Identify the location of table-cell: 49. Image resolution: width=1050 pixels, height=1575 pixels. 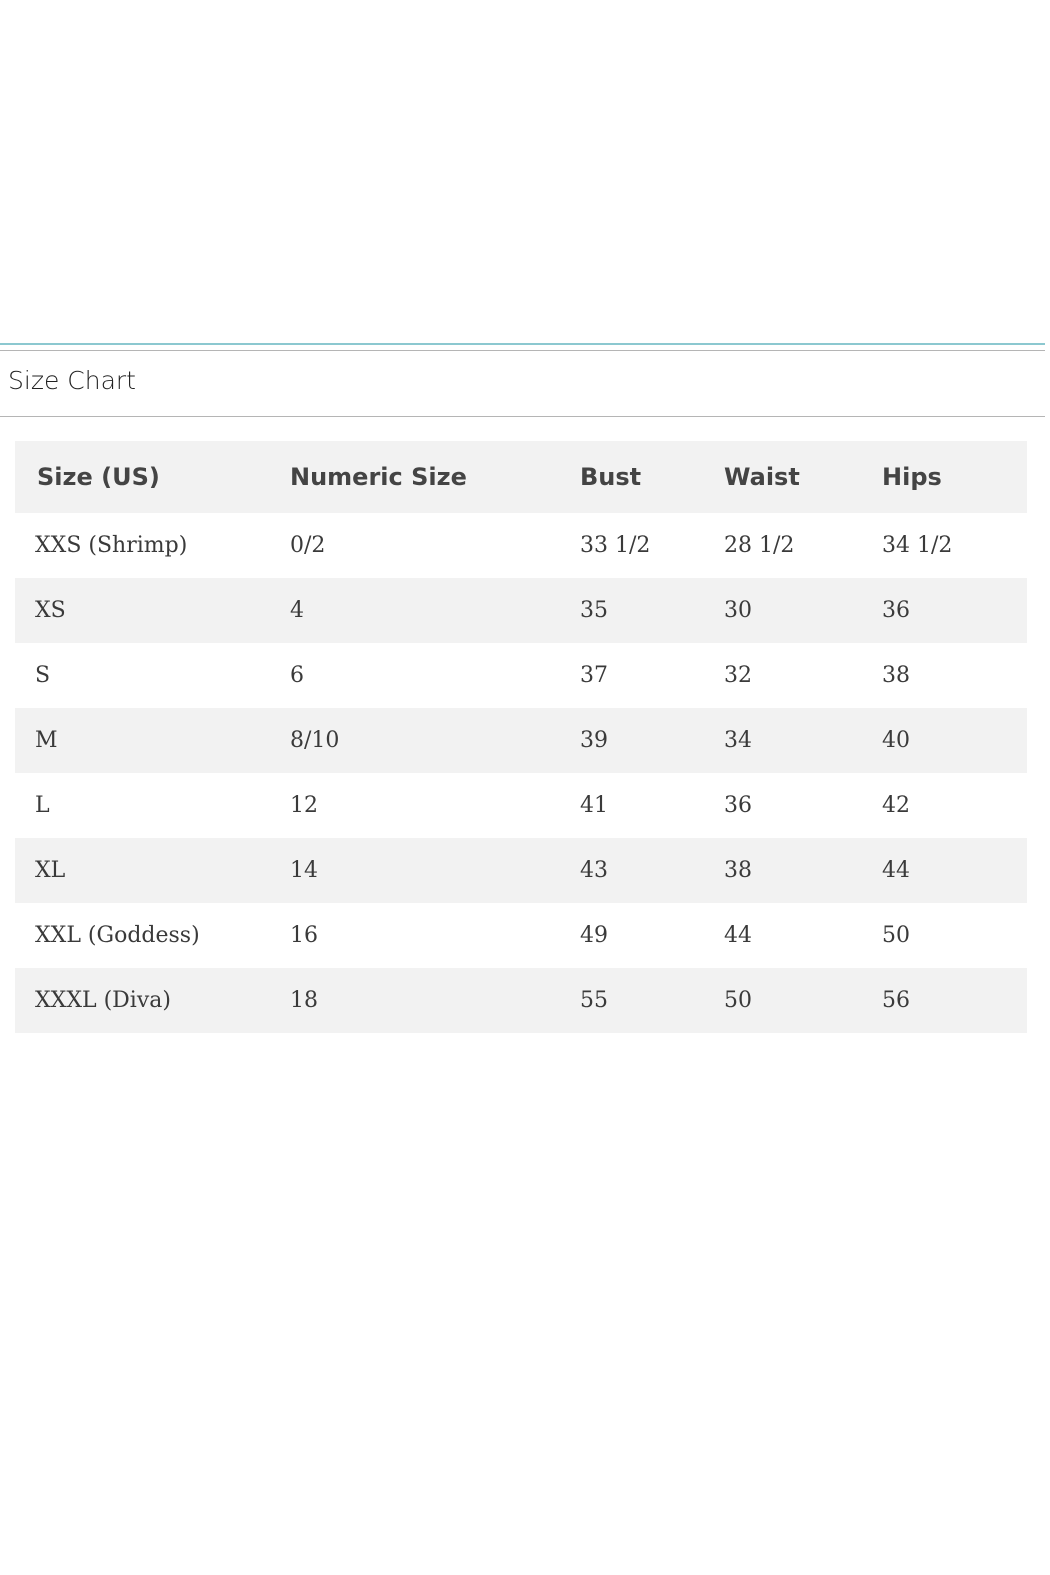
(594, 935).